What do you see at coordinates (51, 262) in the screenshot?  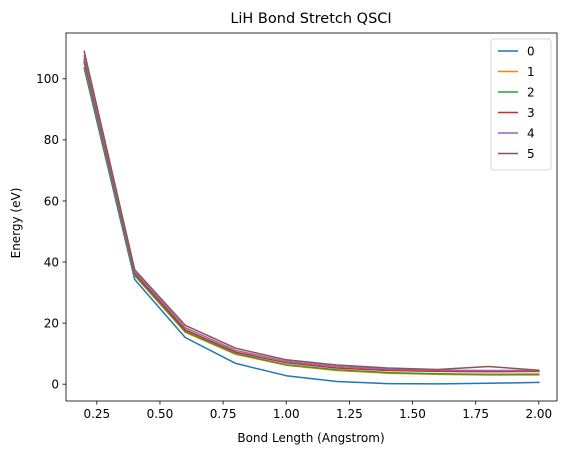 I see `y-tick-label: 40` at bounding box center [51, 262].